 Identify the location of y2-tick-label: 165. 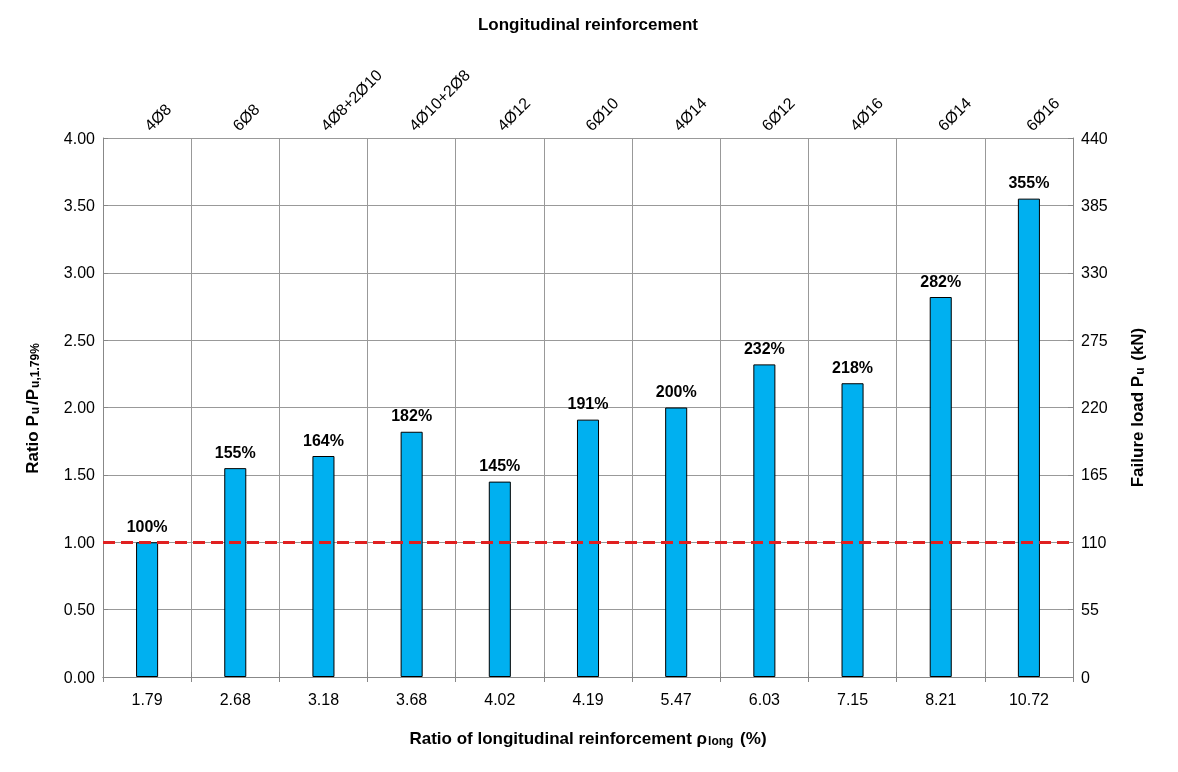
(1094, 475).